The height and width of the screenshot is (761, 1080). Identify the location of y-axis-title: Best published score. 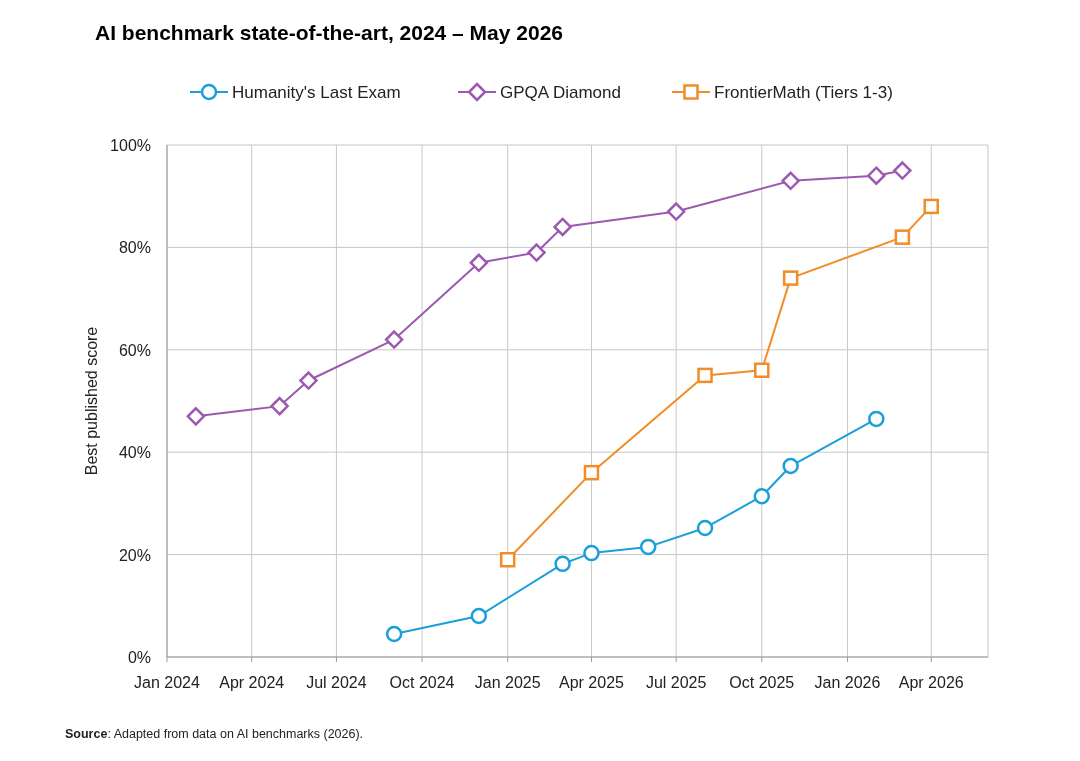
(91, 401).